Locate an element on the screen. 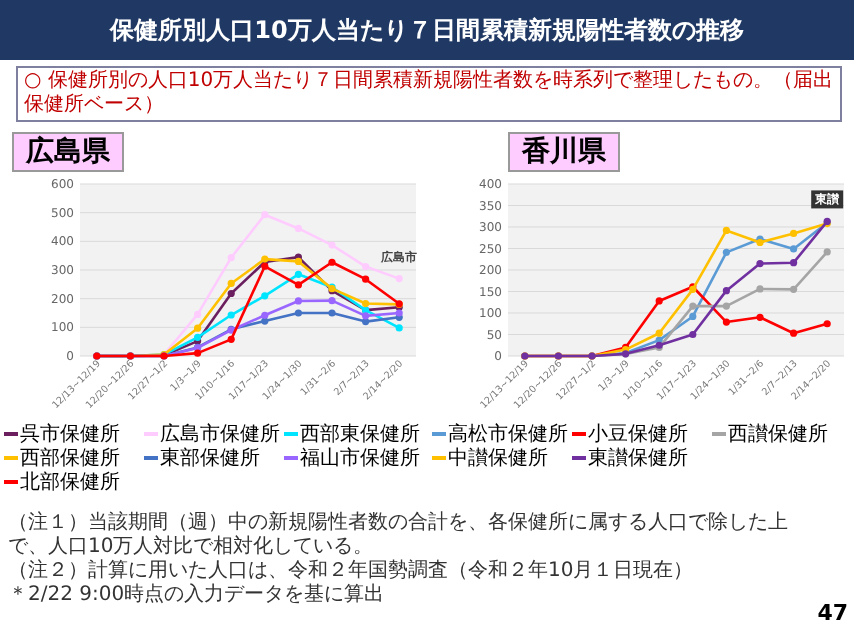 Image resolution: width=854 pixels, height=640 pixels. text: ＊2/22 9:00時点の入力データを基に算出 is located at coordinates (197, 596).